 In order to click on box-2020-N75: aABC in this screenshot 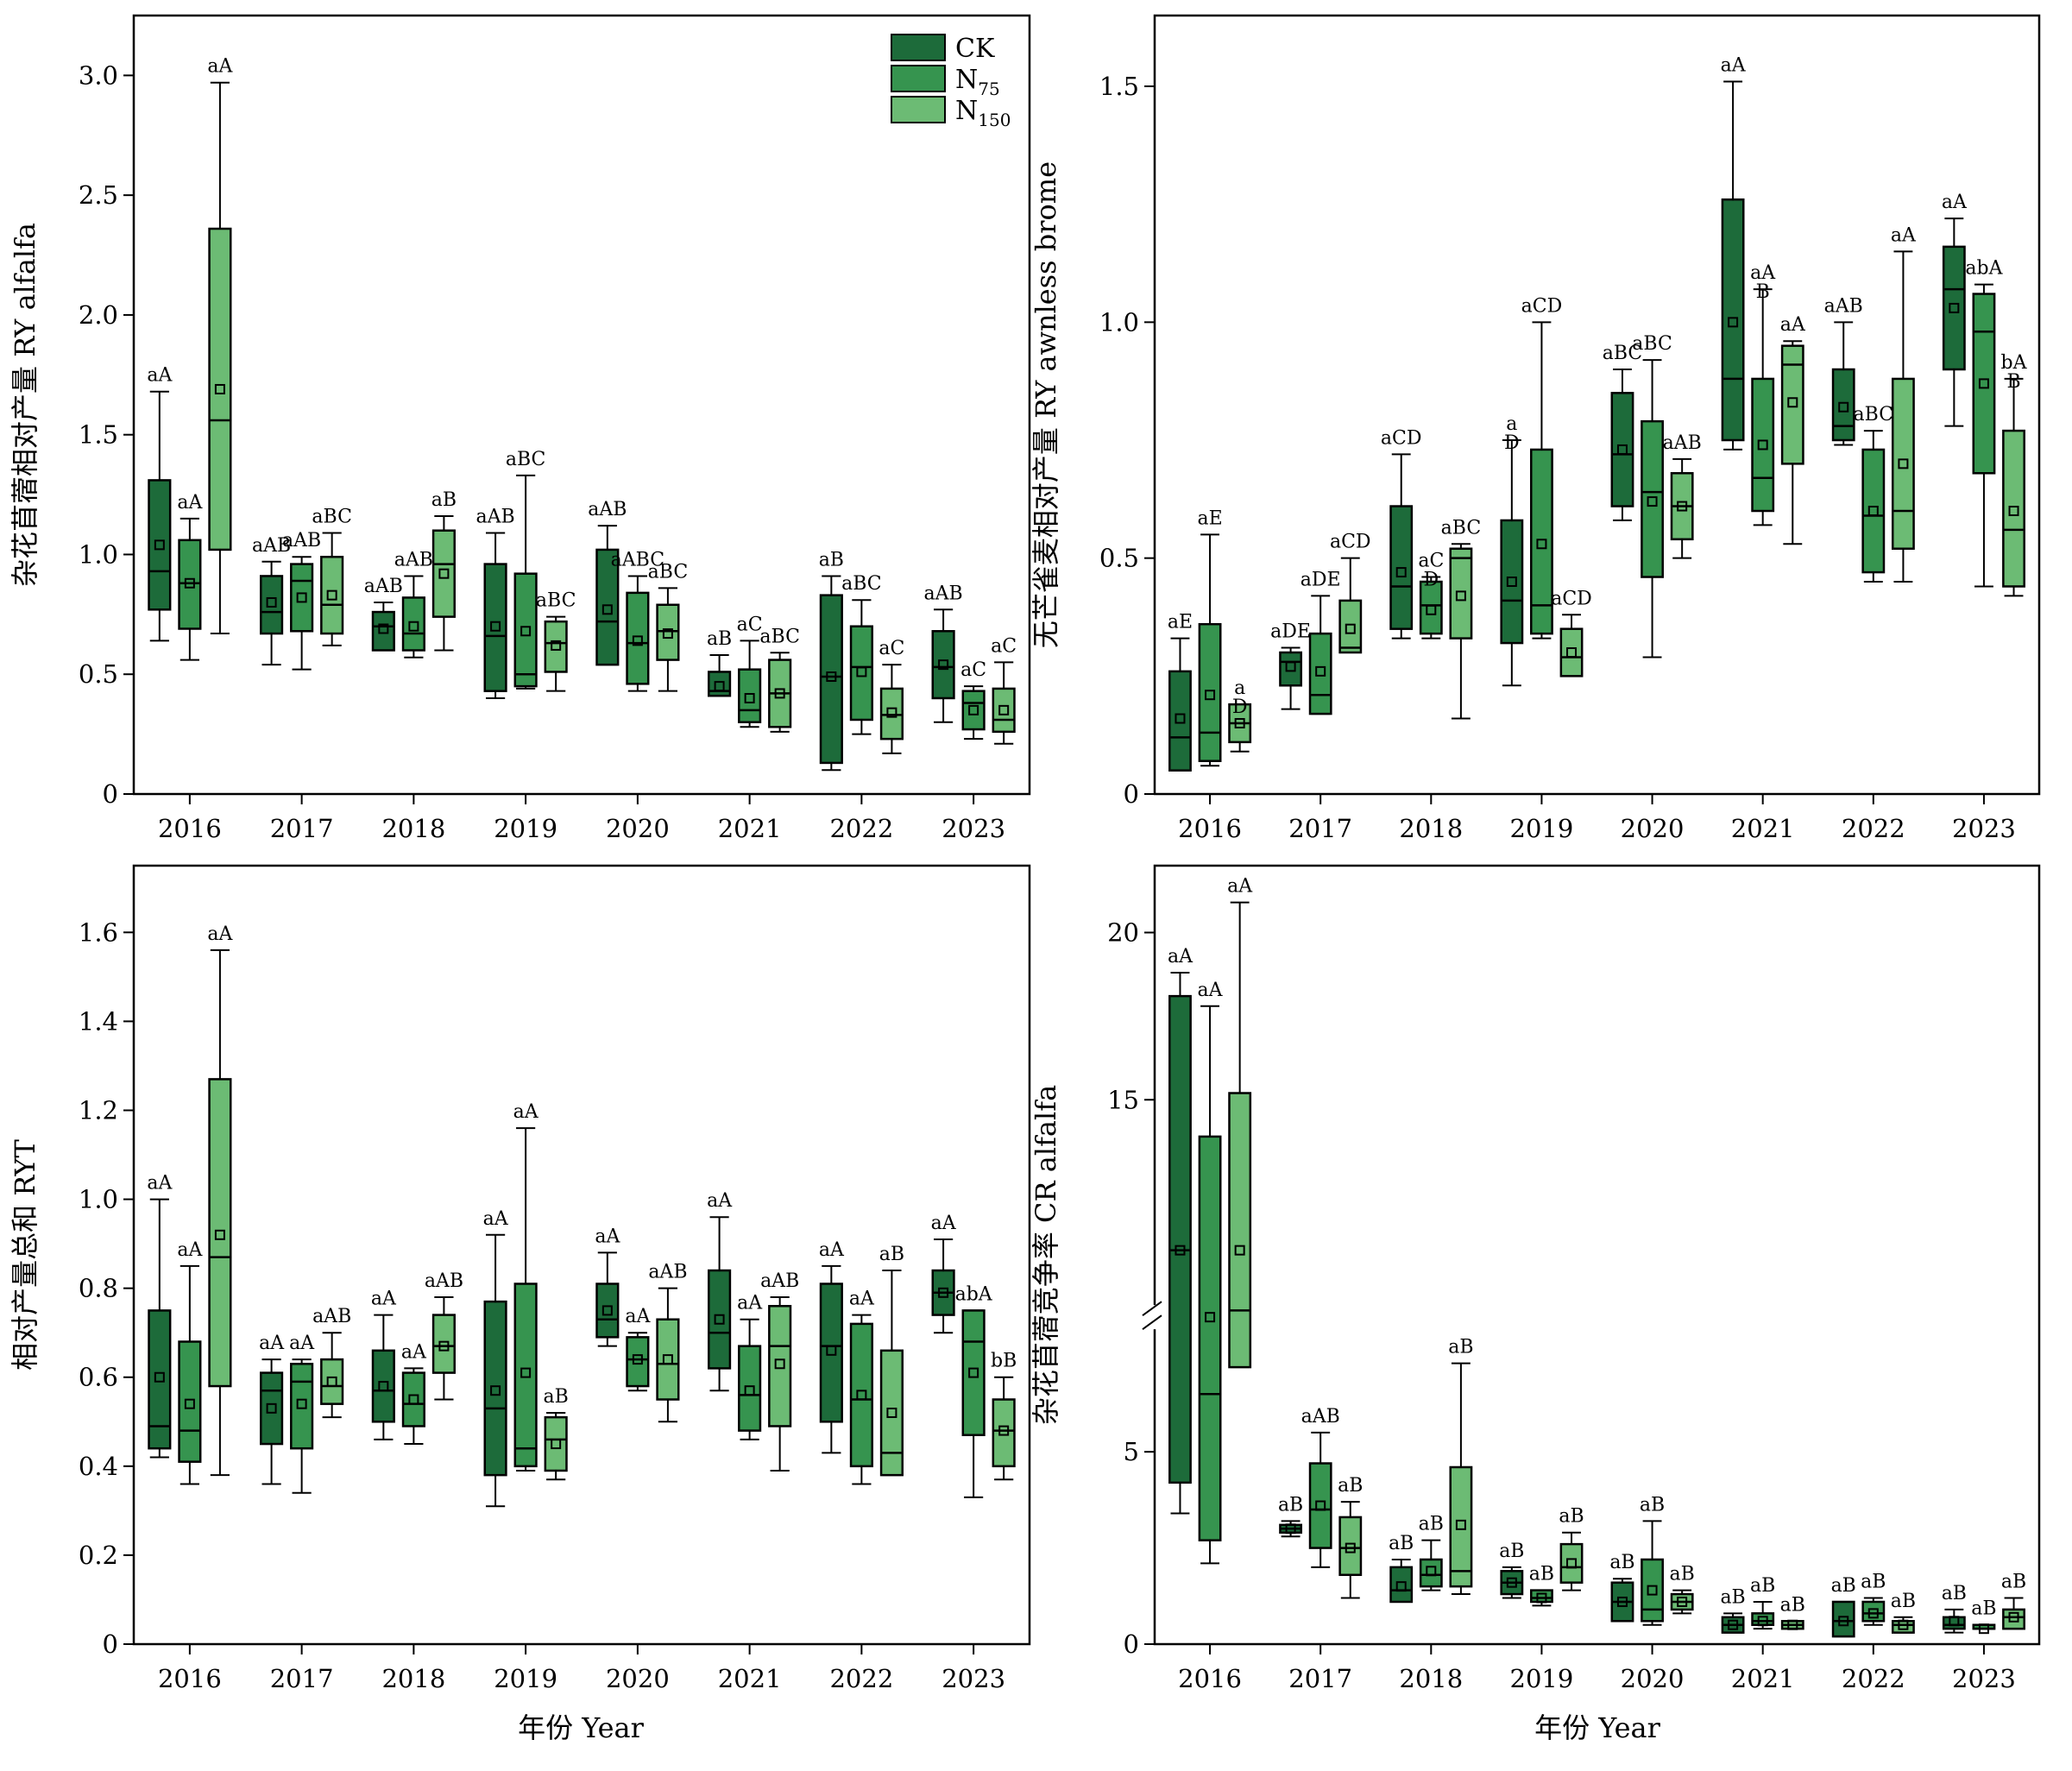, I will do `click(637, 620)`.